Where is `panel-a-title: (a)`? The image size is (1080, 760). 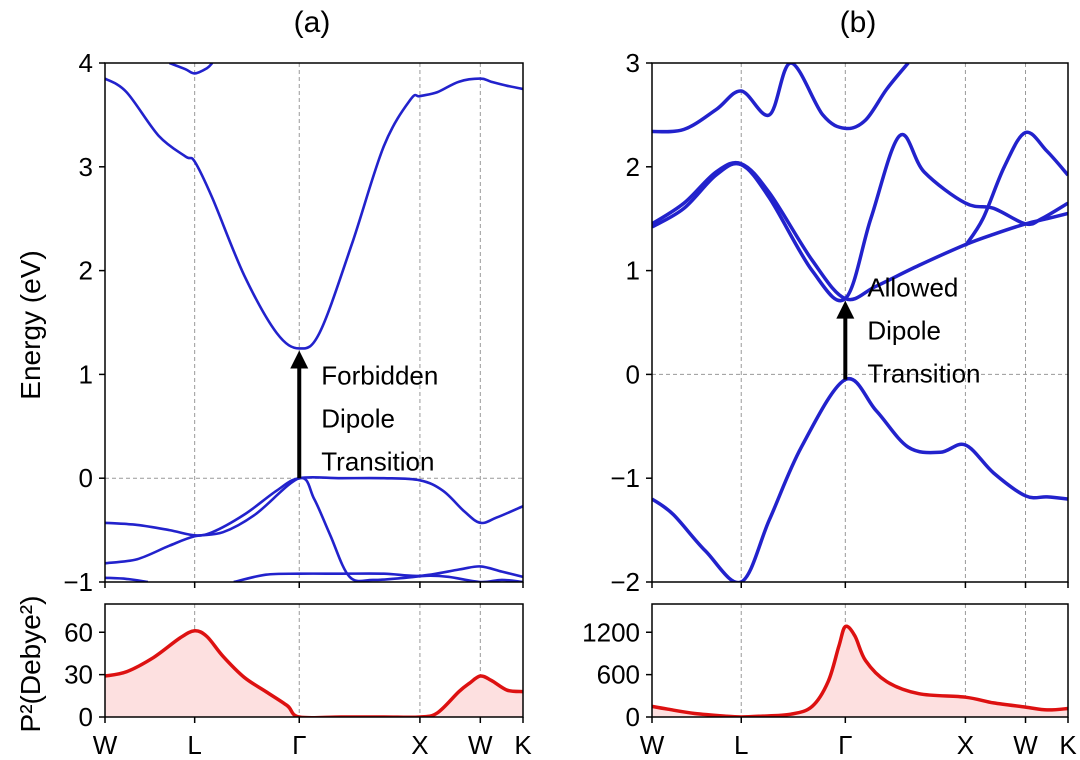
panel-a-title: (a) is located at coordinates (312, 22).